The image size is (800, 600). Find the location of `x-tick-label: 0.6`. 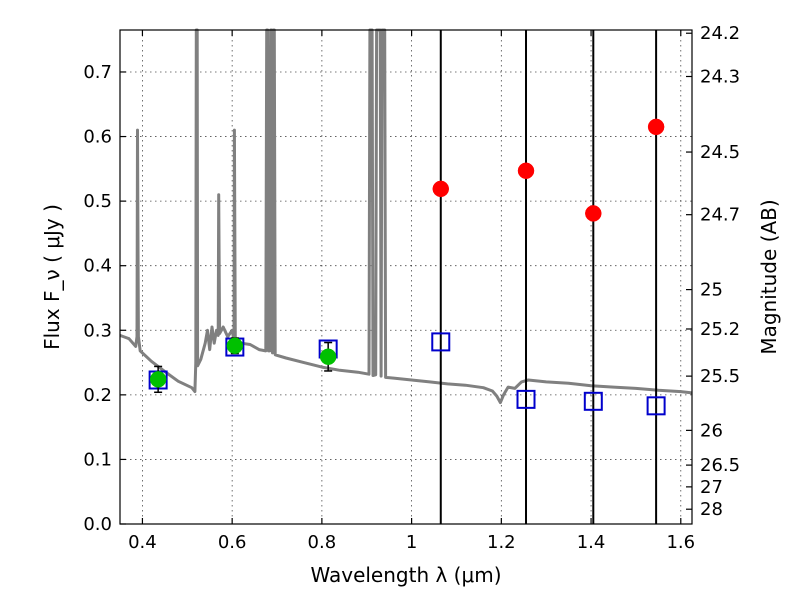

x-tick-label: 0.6 is located at coordinates (232, 542).